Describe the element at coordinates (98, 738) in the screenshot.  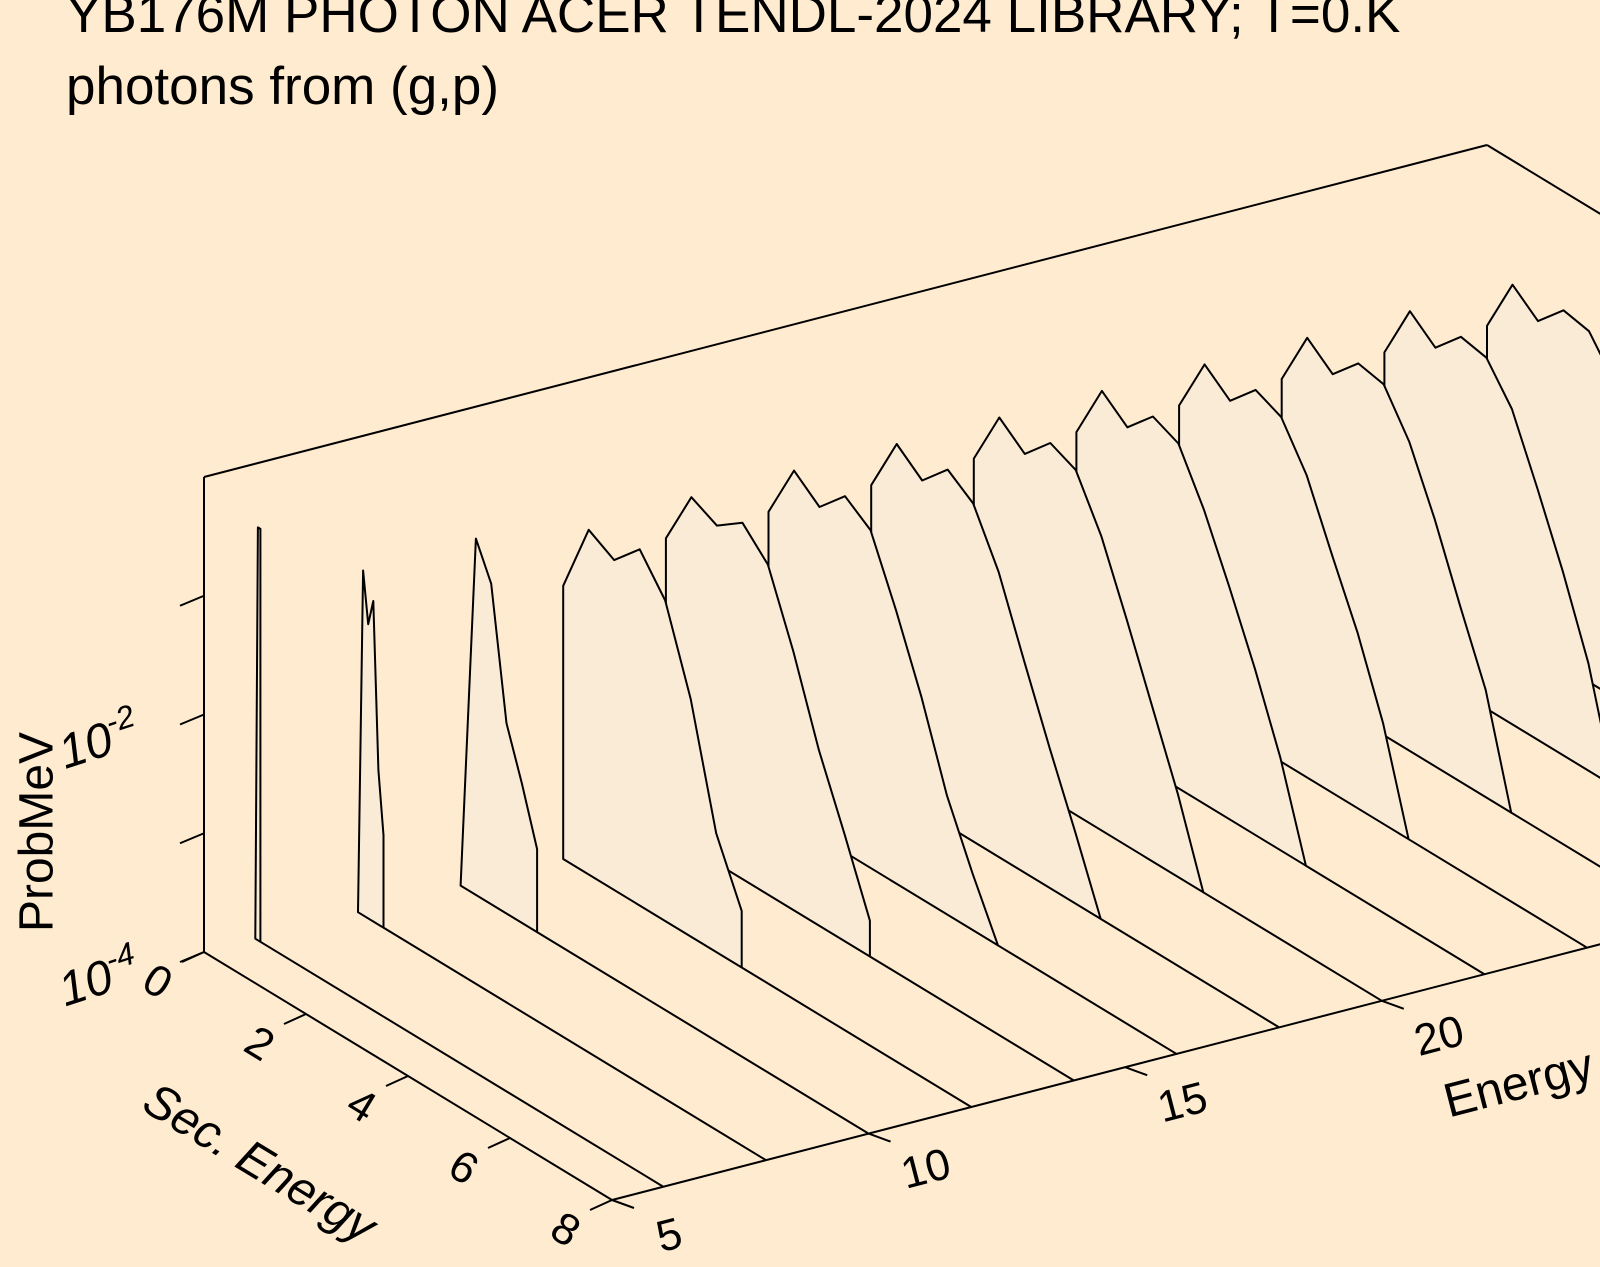
I see `z-tick-label-1: 10⁻²` at that location.